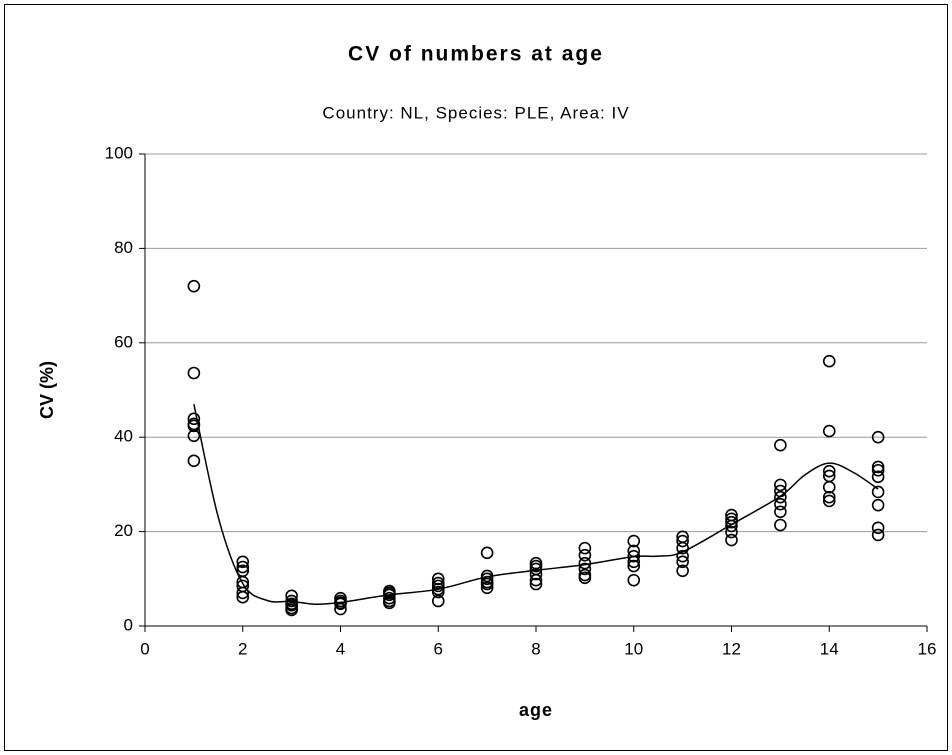 Image resolution: width=952 pixels, height=755 pixels. What do you see at coordinates (144, 648) in the screenshot?
I see `x-tick-label: 0` at bounding box center [144, 648].